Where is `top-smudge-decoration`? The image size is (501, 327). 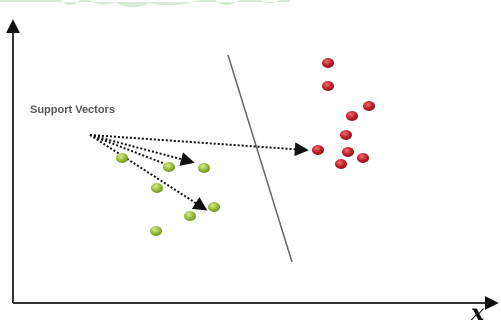 top-smudge-decoration is located at coordinates (145, 4).